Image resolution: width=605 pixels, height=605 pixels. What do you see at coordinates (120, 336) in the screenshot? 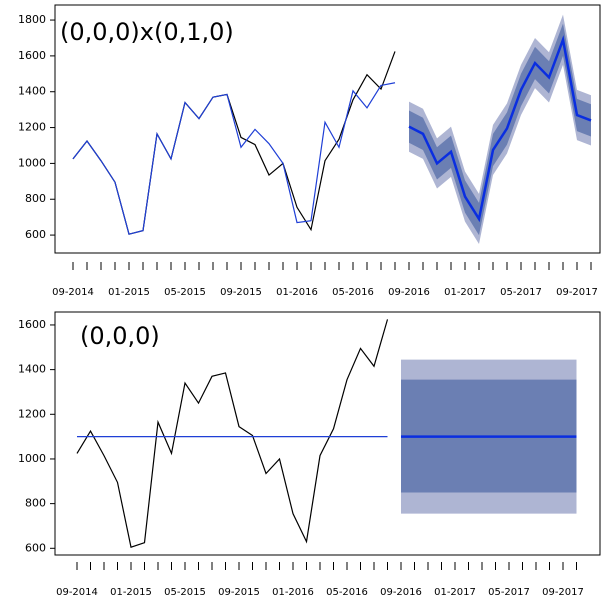
I see `annotation: (0,0,0)` at bounding box center [120, 336].